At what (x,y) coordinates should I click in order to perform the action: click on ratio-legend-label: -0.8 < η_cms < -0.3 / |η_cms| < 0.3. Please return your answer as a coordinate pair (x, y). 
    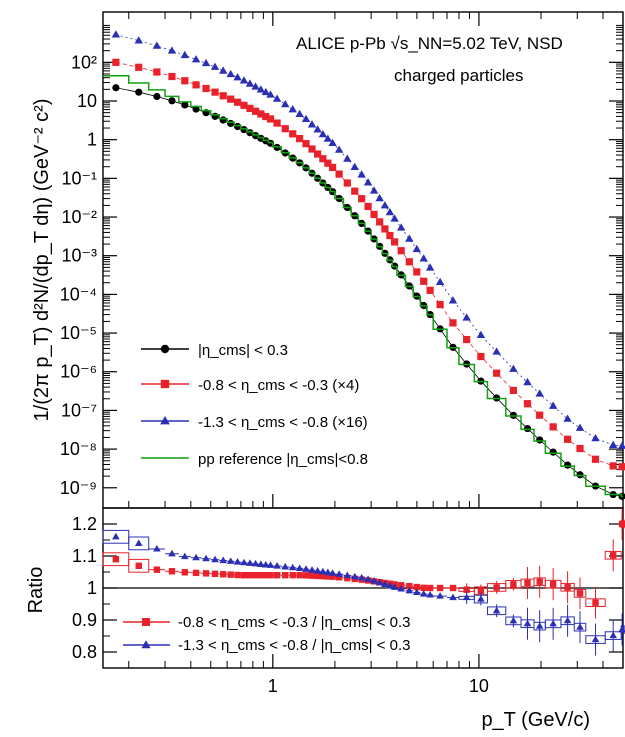
    Looking at the image, I should click on (294, 622).